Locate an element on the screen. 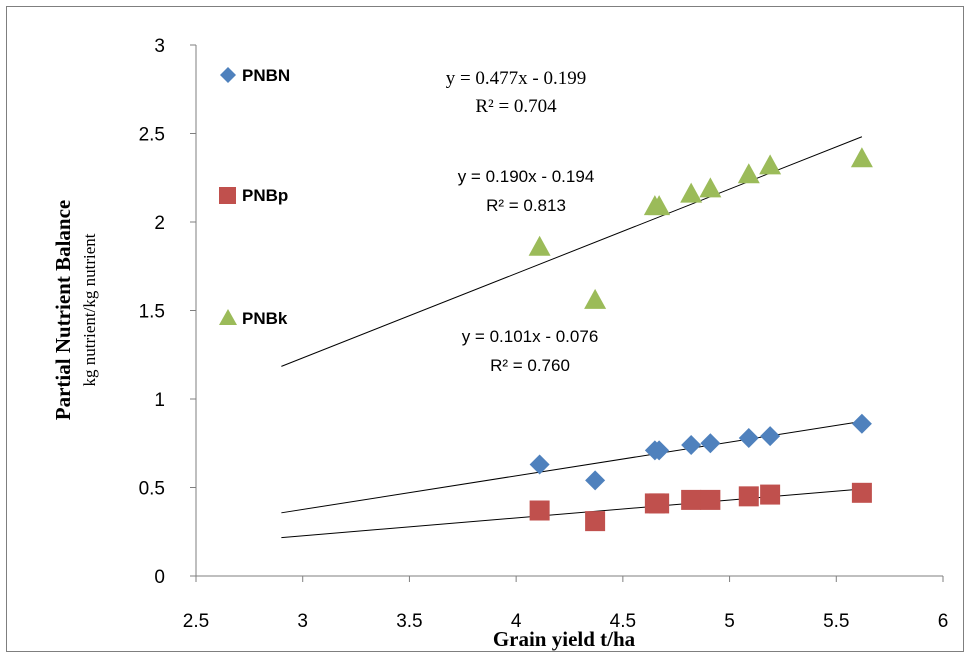 This screenshot has height=654, width=972. equation-pnbk: y = 0.477x - 0.199 is located at coordinates (516, 78).